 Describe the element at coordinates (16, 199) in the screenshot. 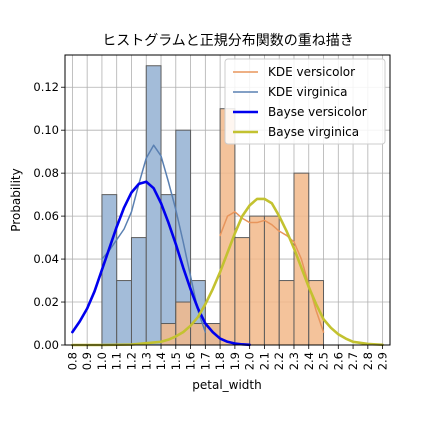

I see `y-axis-label: Probability` at that location.